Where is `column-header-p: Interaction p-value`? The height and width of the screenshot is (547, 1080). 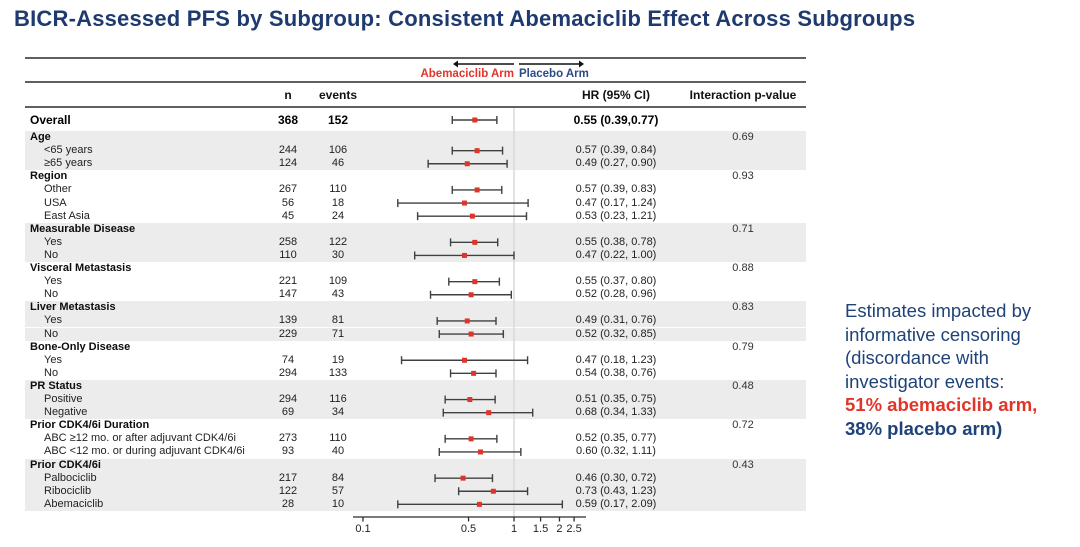 column-header-p: Interaction p-value is located at coordinates (743, 95).